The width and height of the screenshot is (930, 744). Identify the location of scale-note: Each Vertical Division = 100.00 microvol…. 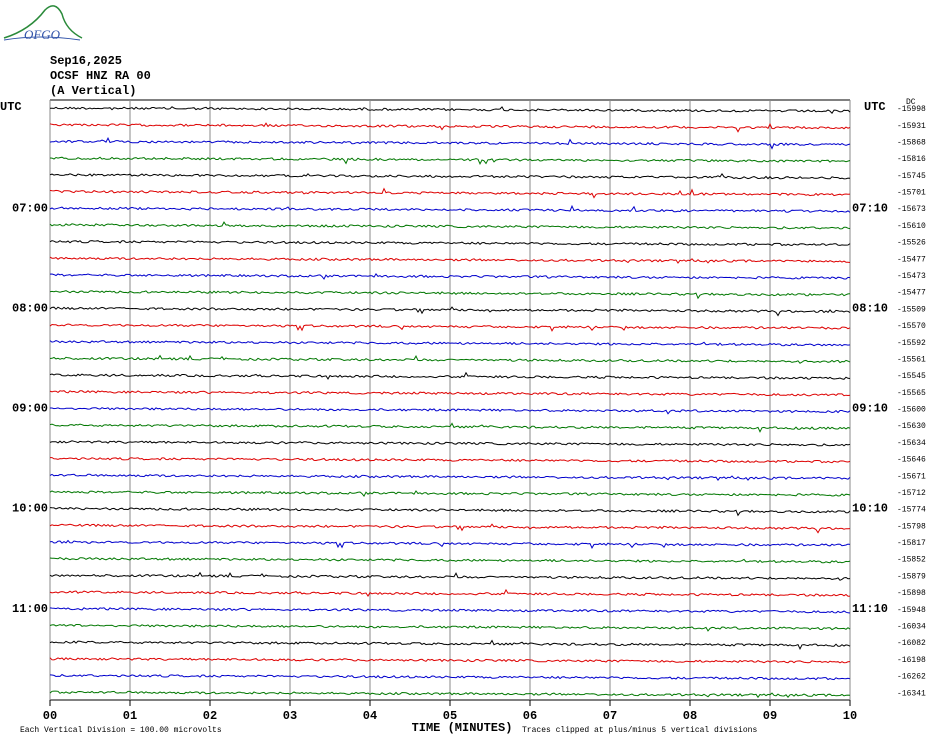
(121, 730).